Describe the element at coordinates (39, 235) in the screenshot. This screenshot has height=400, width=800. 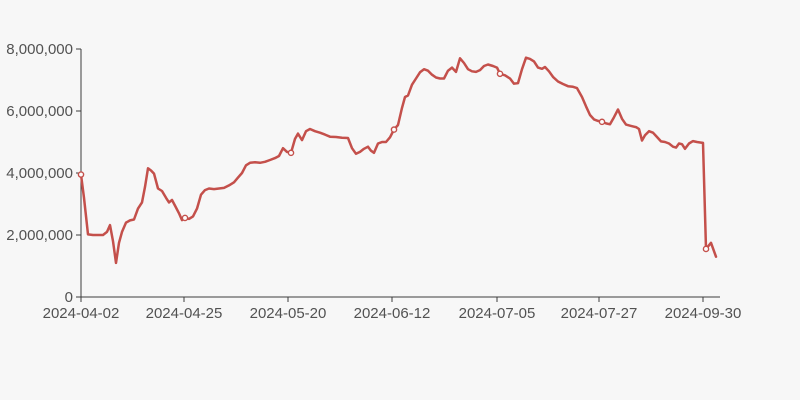
I see `y-axis-label: 2,000,000` at that location.